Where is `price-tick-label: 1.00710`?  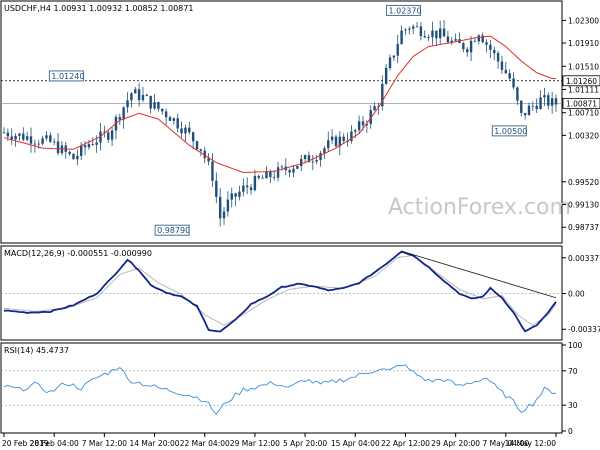
price-tick-label: 1.00710 is located at coordinates (583, 113).